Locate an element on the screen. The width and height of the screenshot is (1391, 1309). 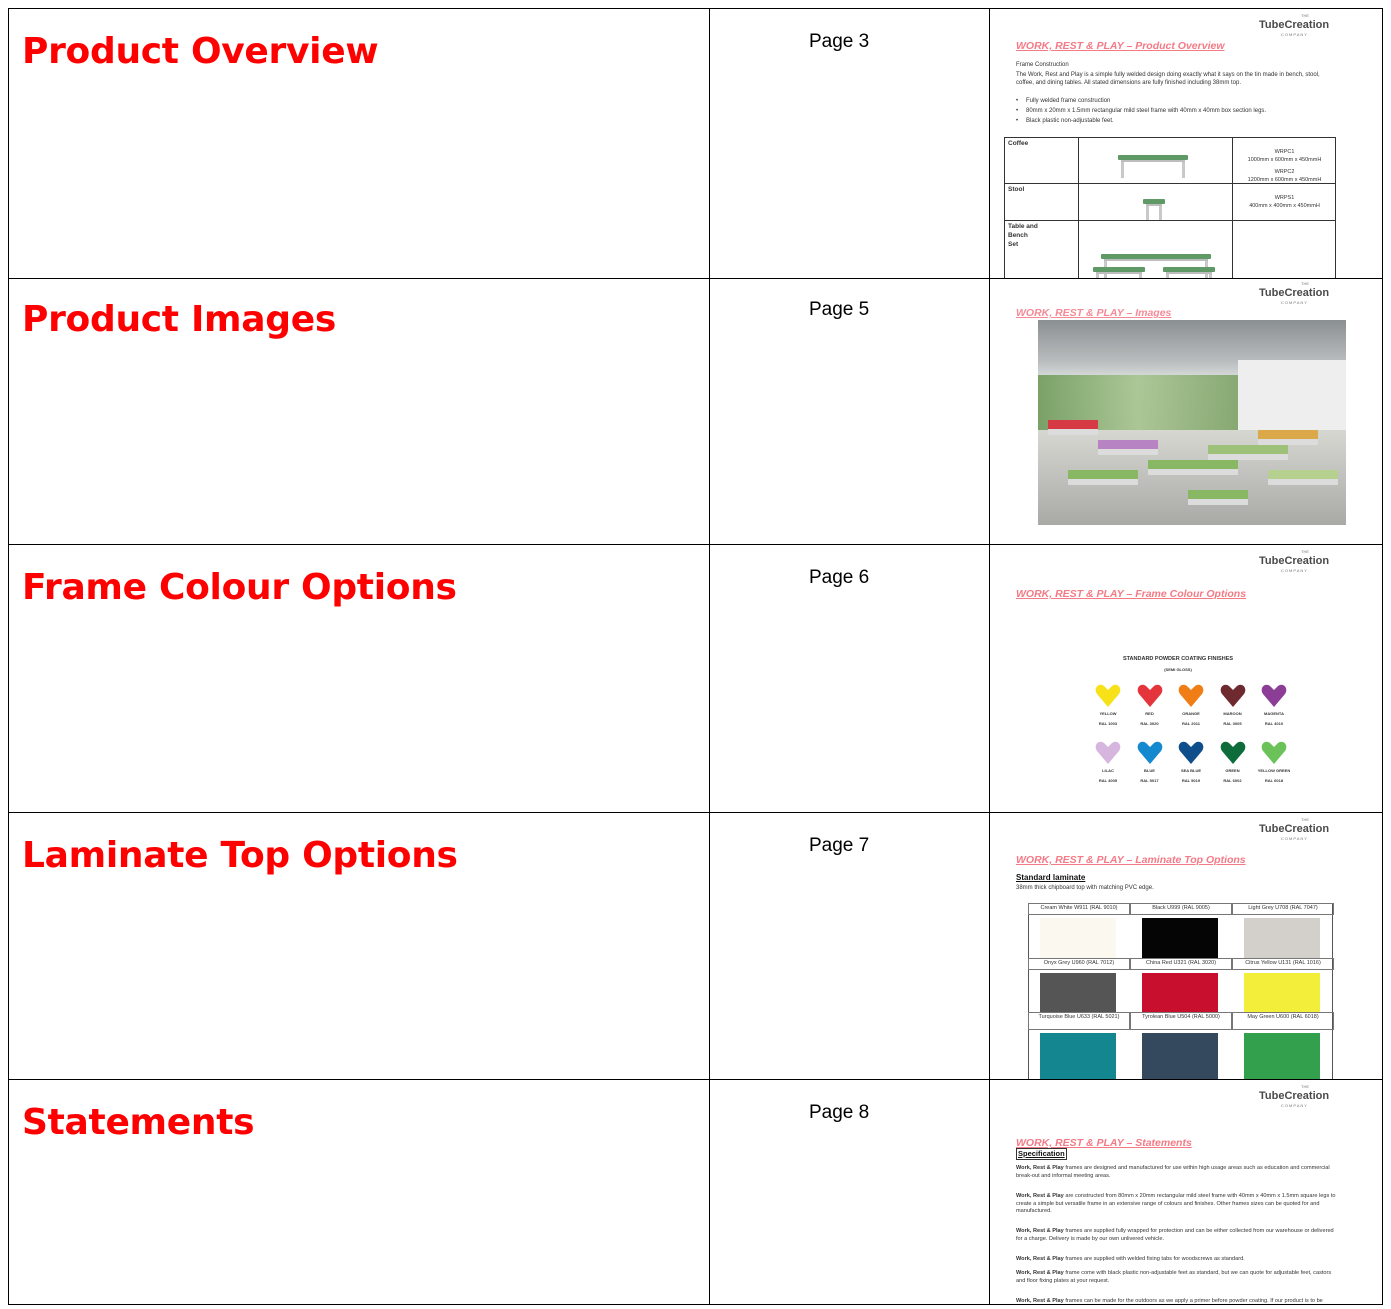
swatch-name: MAGENTA is located at coordinates (1274, 713).